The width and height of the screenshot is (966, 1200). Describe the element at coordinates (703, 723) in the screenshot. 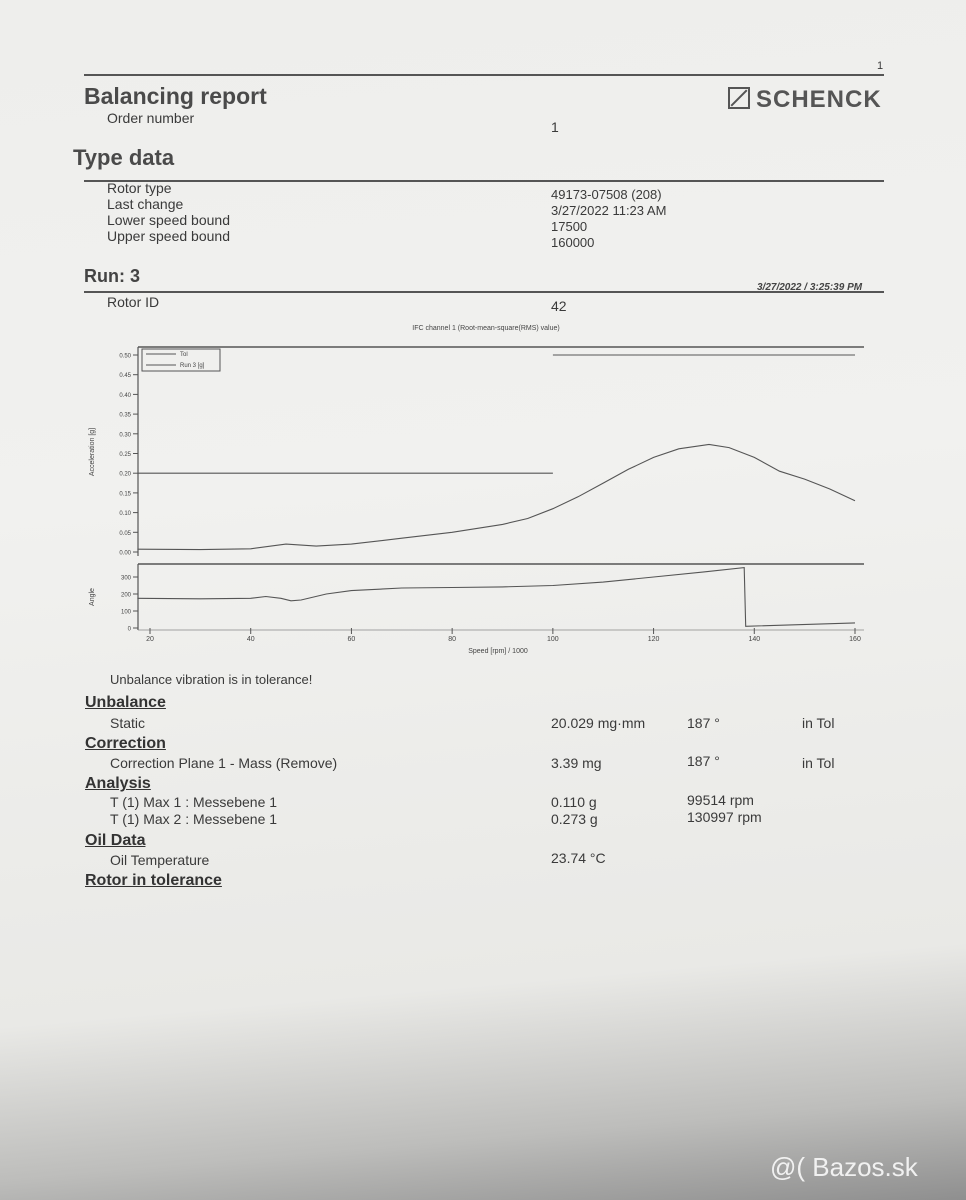

I see `static-angle: 187 °` at that location.